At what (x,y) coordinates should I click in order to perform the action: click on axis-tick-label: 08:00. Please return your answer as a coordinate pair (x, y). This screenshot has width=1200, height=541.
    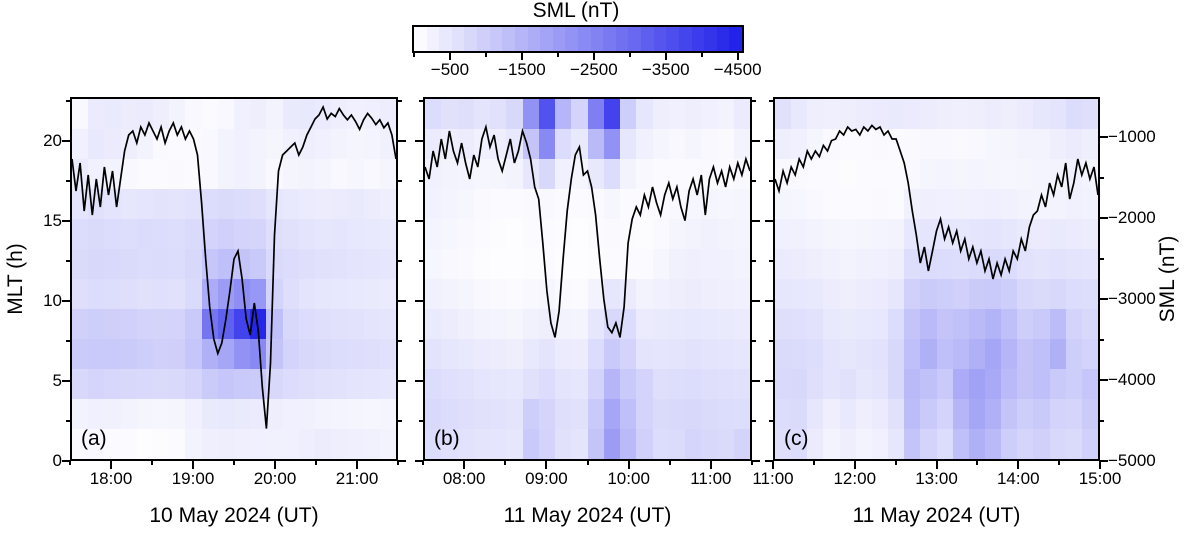
    Looking at the image, I should click on (464, 478).